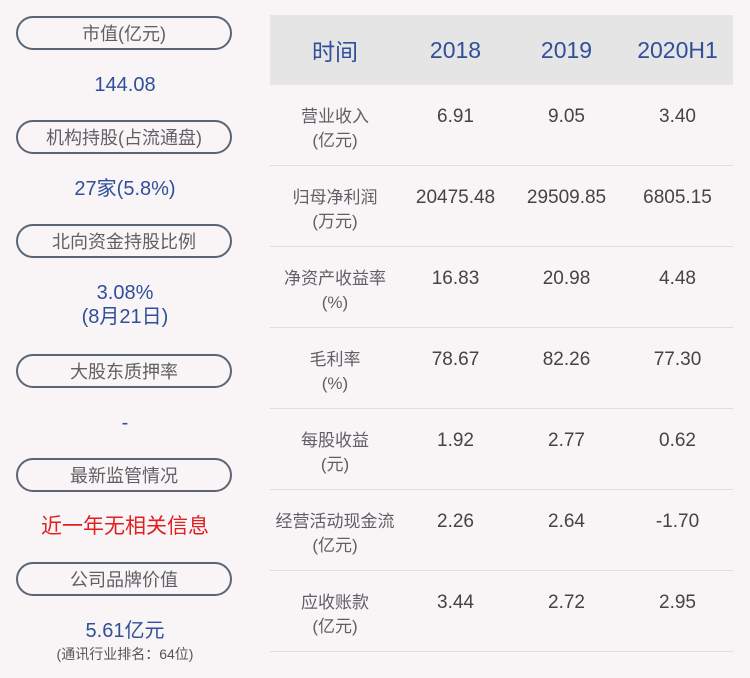 The height and width of the screenshot is (678, 750). Describe the element at coordinates (501, 611) in the screenshot. I see `table-row: 应收账款 (亿元) 3.44 2.72 2.95` at that location.